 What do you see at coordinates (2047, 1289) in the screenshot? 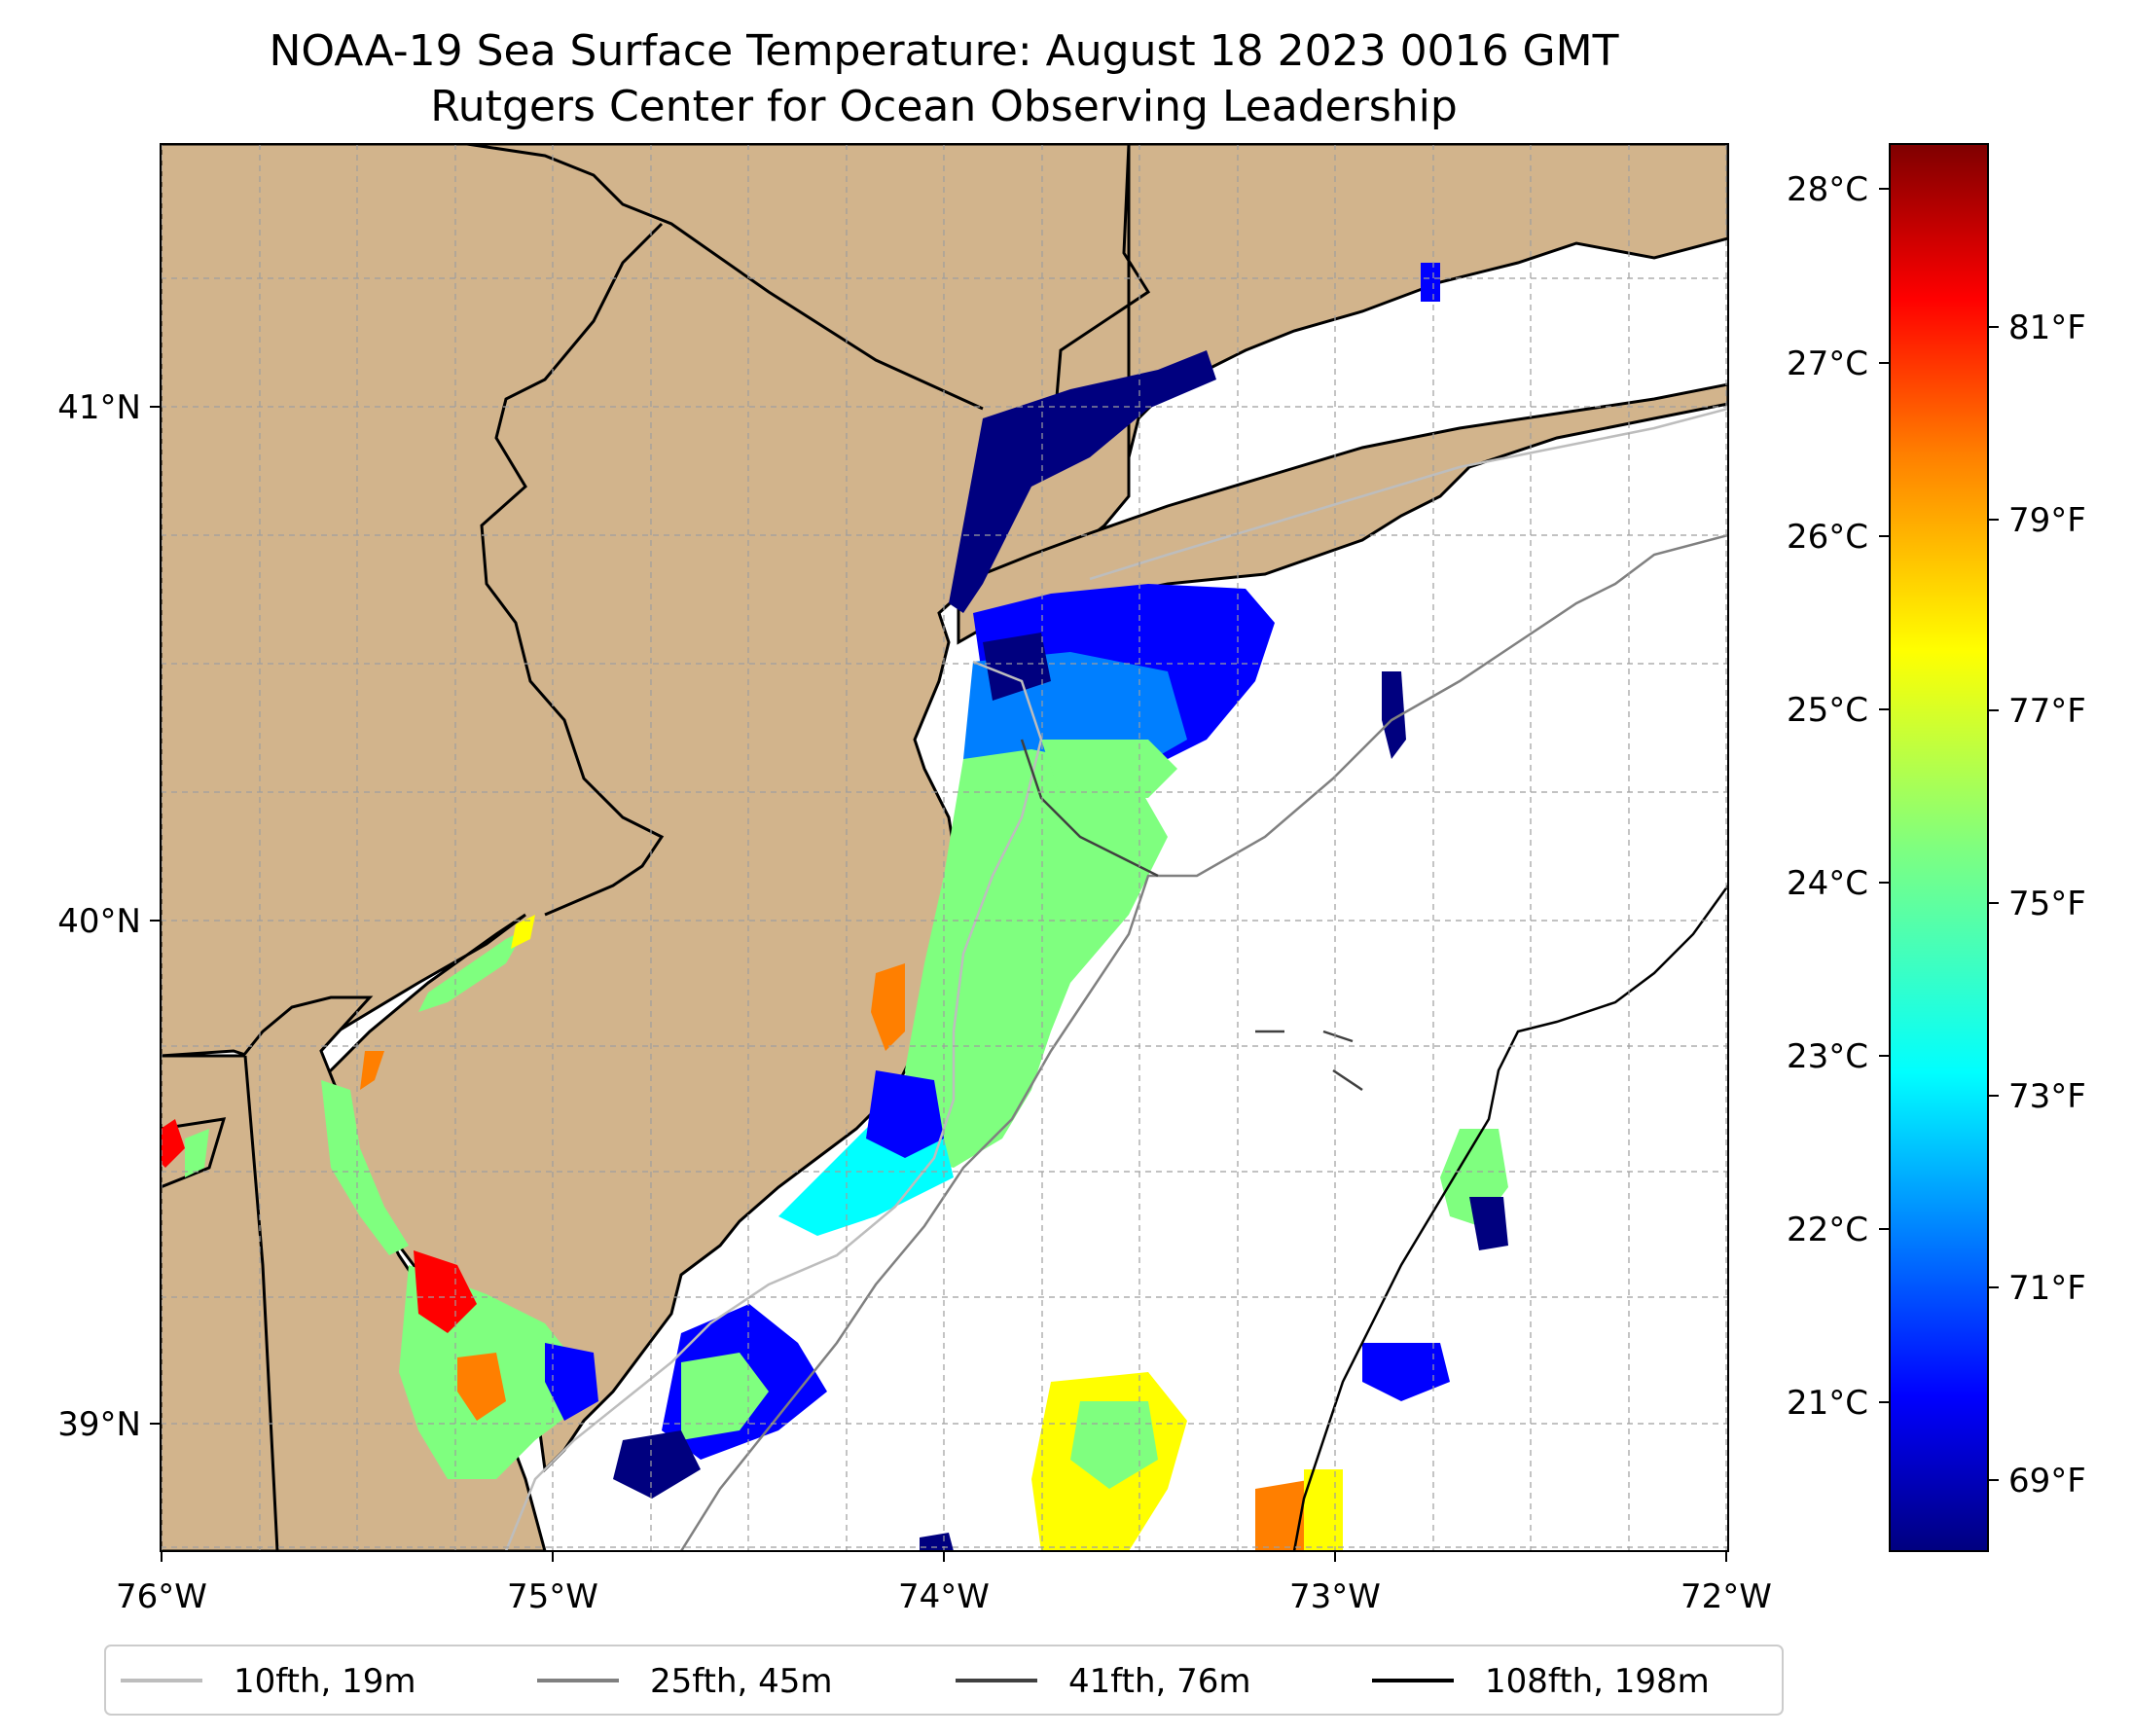
I see `fahrenheit-tick-label: 71°F` at bounding box center [2047, 1289].